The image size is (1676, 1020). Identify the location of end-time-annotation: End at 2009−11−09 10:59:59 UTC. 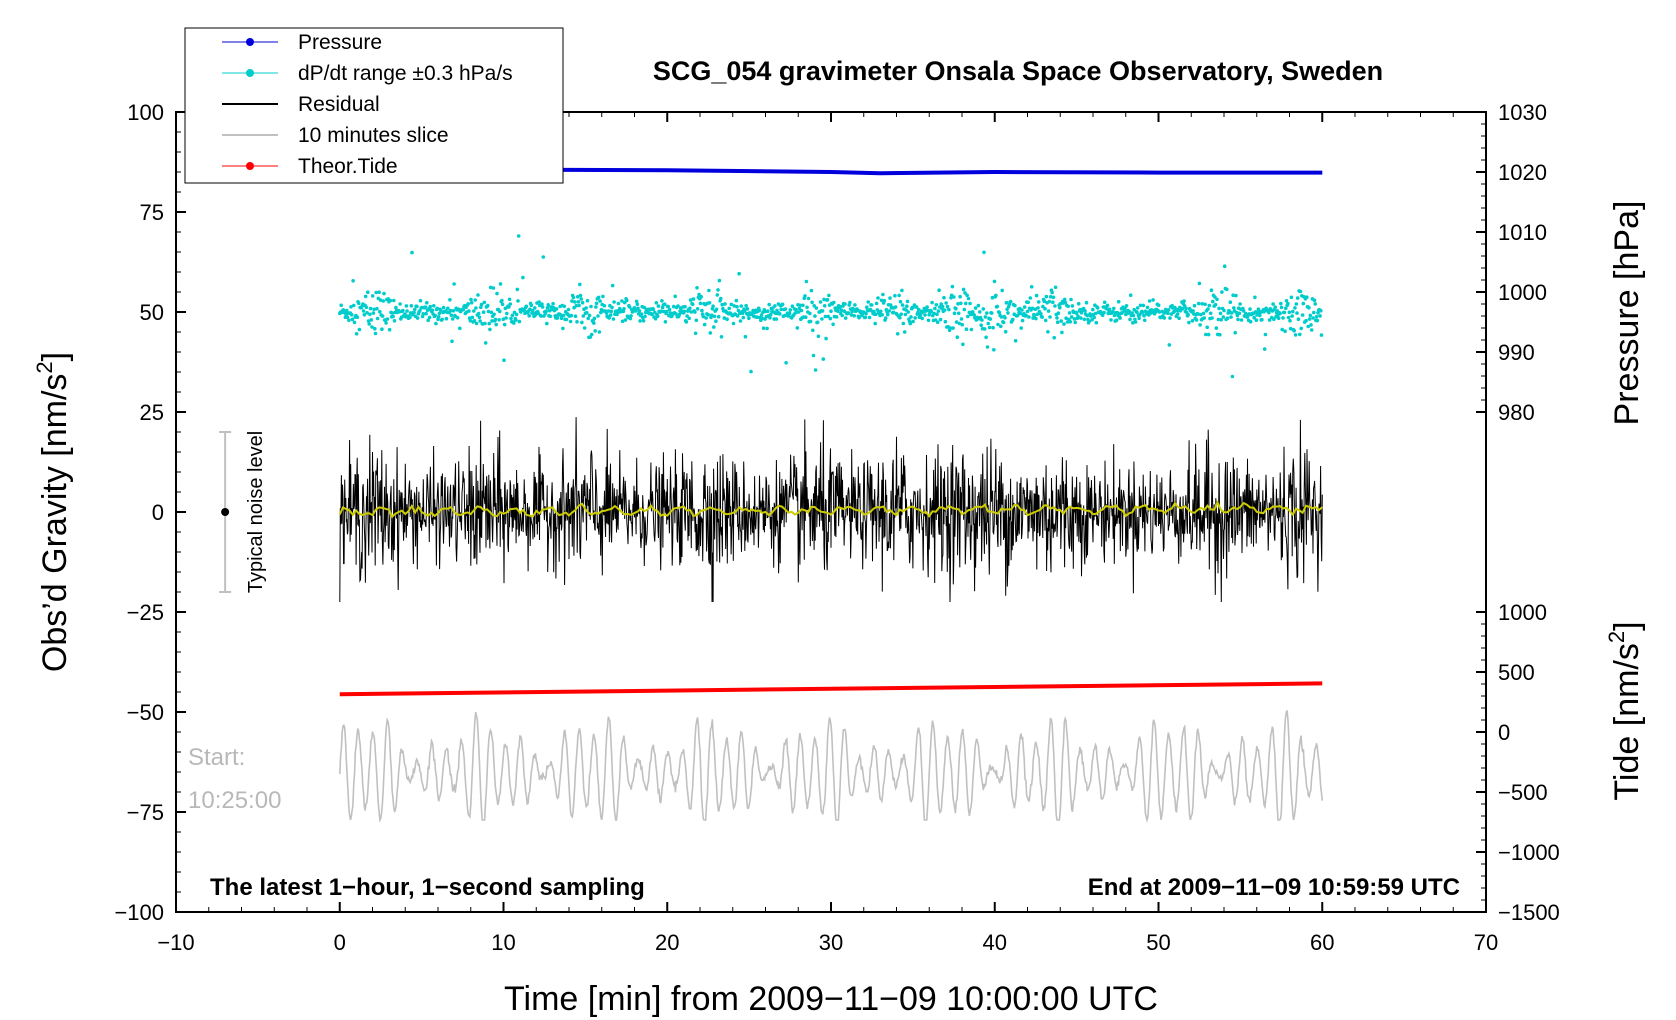
(1274, 887).